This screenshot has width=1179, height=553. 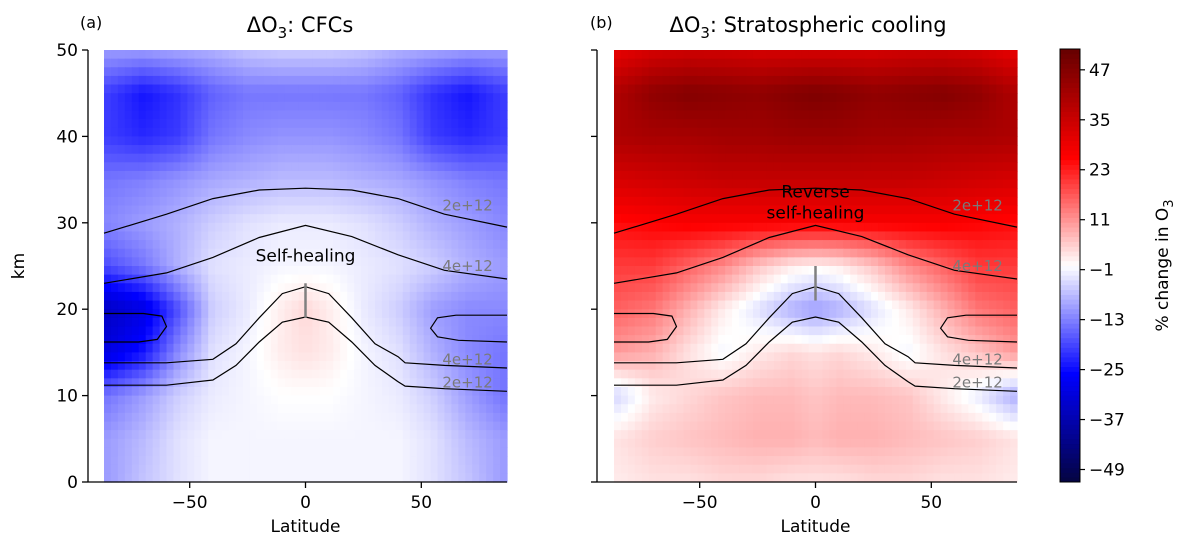 I want to click on title-suffix: : CFCs, so click(x=320, y=25).